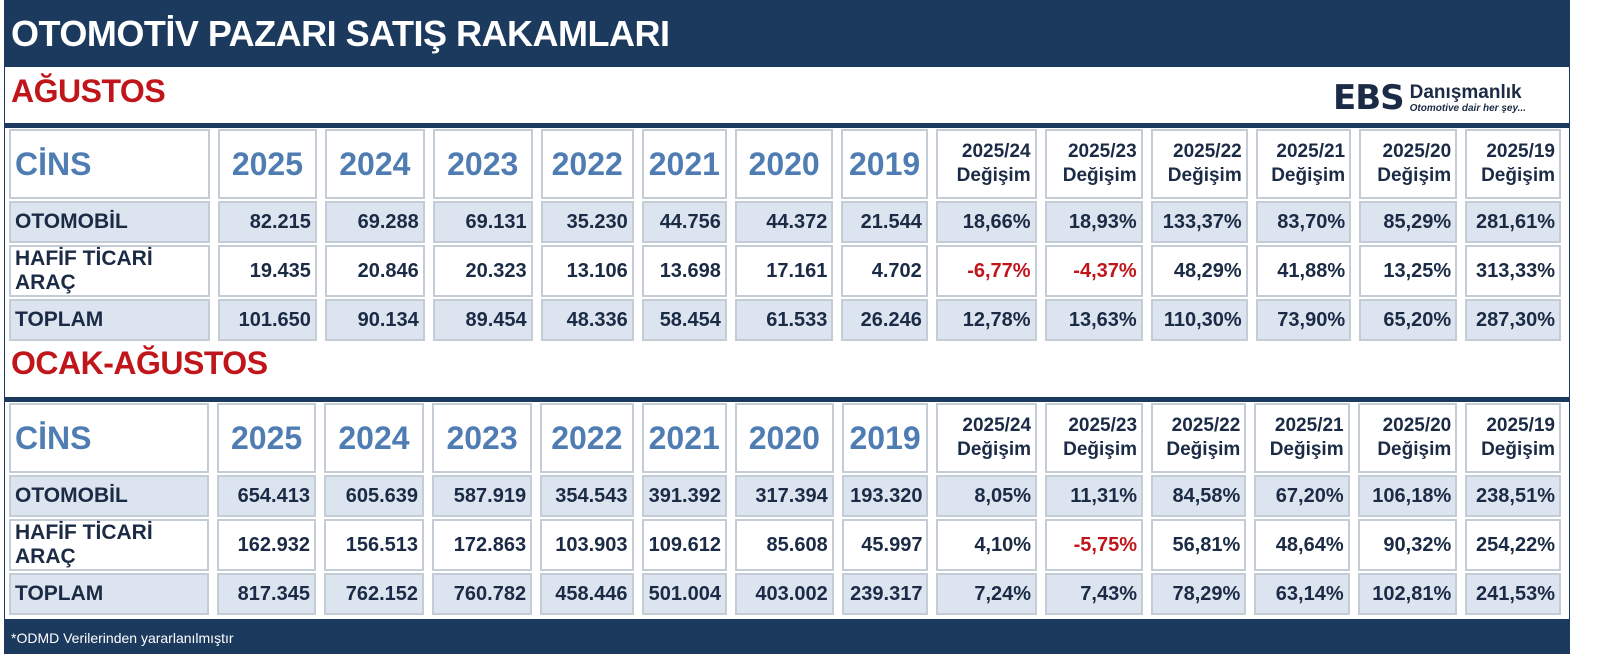 The width and height of the screenshot is (1600, 670). Describe the element at coordinates (1302, 496) in the screenshot. I see `change-cell: 67,20%` at that location.